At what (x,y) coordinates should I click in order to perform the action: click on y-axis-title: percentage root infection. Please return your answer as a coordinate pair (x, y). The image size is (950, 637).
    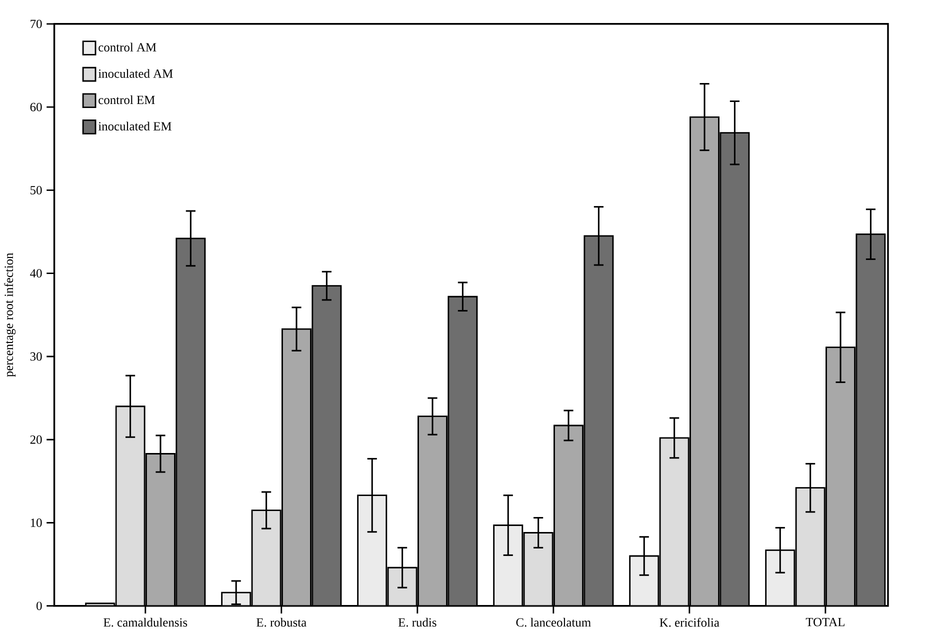
    Looking at the image, I should click on (10, 314).